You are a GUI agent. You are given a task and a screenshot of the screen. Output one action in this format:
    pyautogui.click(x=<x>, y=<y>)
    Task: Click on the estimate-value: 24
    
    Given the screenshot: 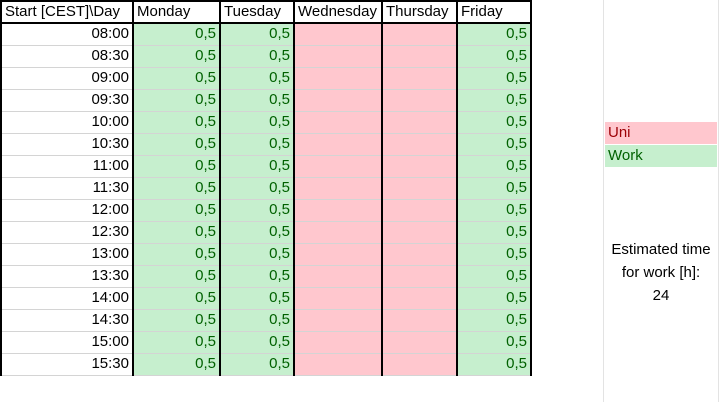 What is the action you would take?
    pyautogui.click(x=661, y=295)
    